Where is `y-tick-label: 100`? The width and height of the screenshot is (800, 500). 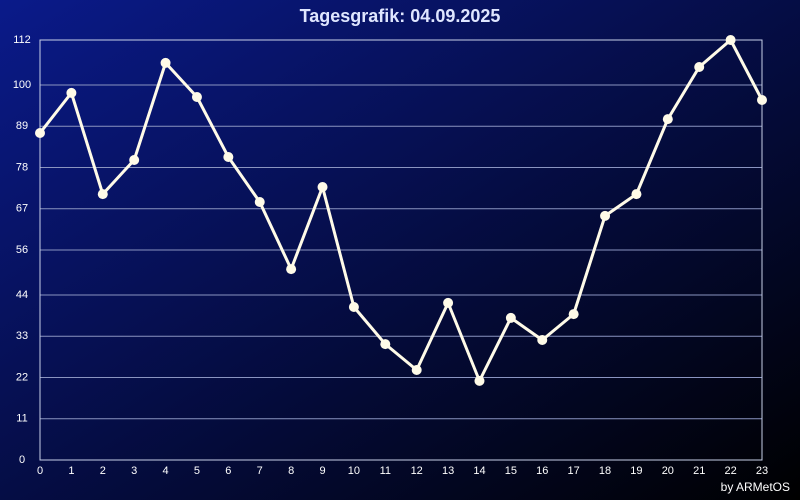 y-tick-label: 100 is located at coordinates (22, 85).